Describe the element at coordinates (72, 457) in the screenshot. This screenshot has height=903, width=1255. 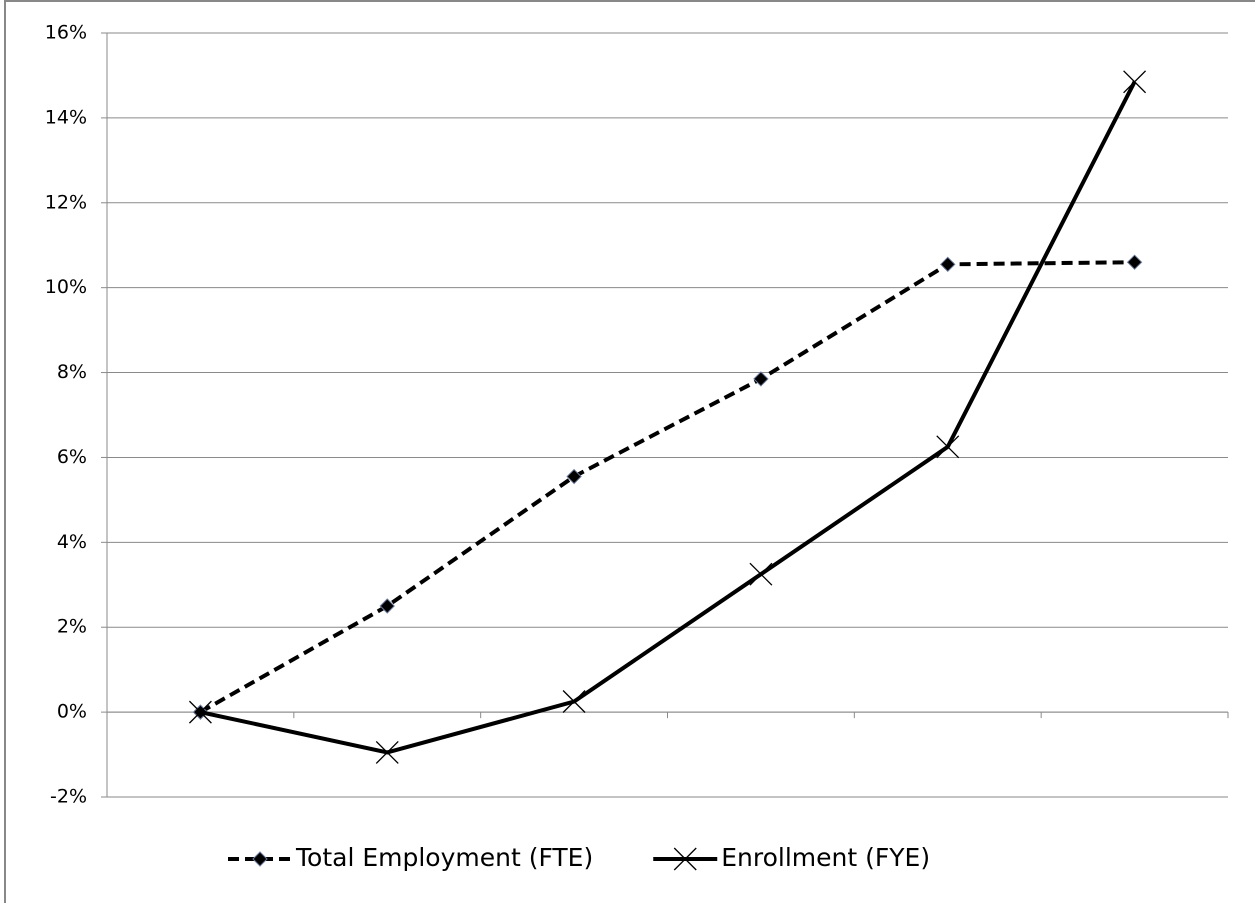
I see `y-tick-label: 6%` at that location.